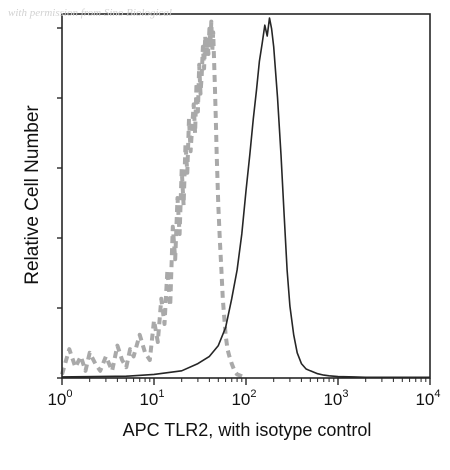 This screenshot has height=470, width=450. I want to click on x-tick-exponent: 3, so click(345, 394).